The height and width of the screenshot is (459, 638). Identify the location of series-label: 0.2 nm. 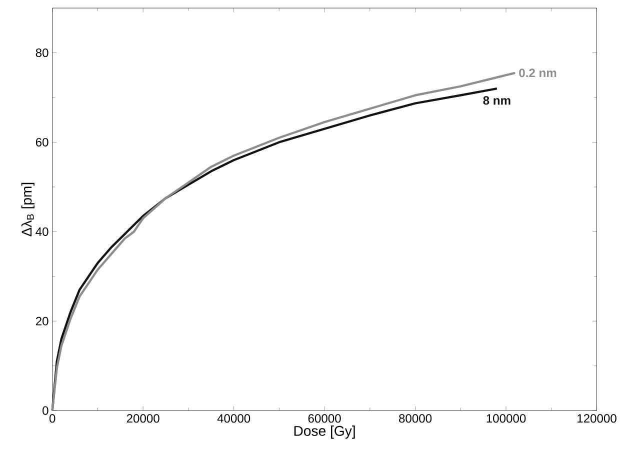
(537, 73).